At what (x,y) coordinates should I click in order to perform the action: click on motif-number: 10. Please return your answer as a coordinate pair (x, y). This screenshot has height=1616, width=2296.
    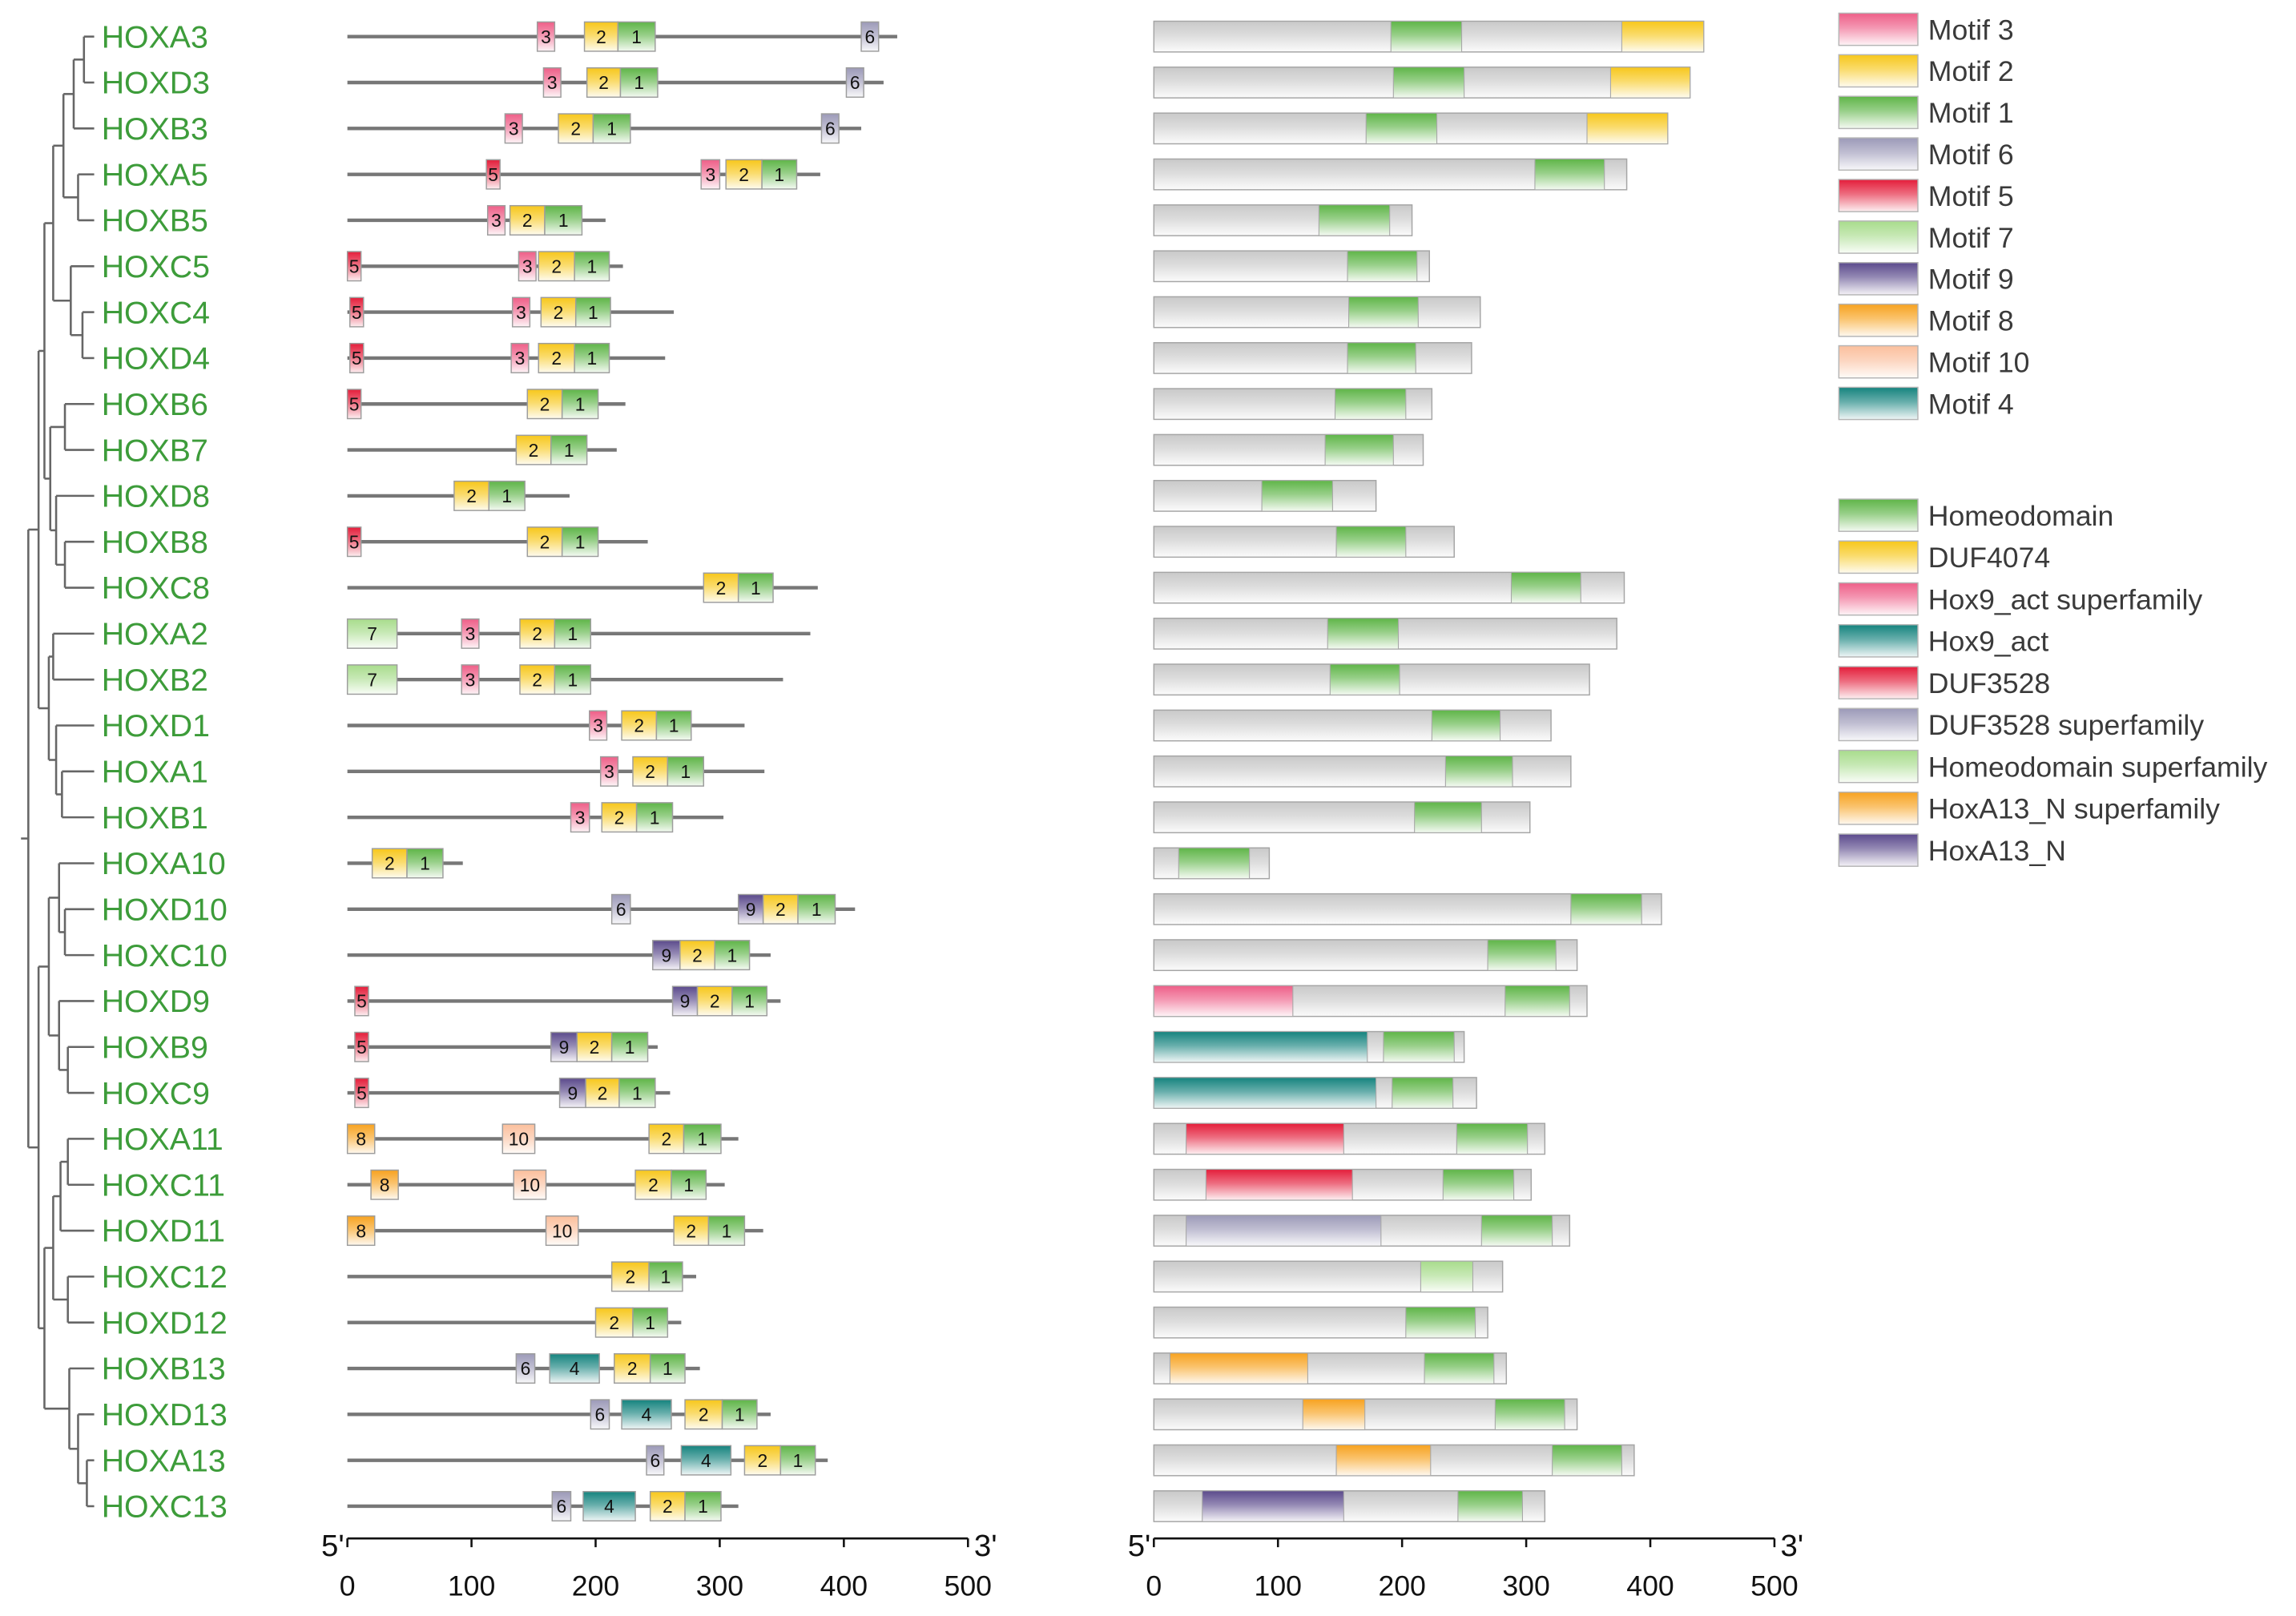
    Looking at the image, I should click on (562, 1230).